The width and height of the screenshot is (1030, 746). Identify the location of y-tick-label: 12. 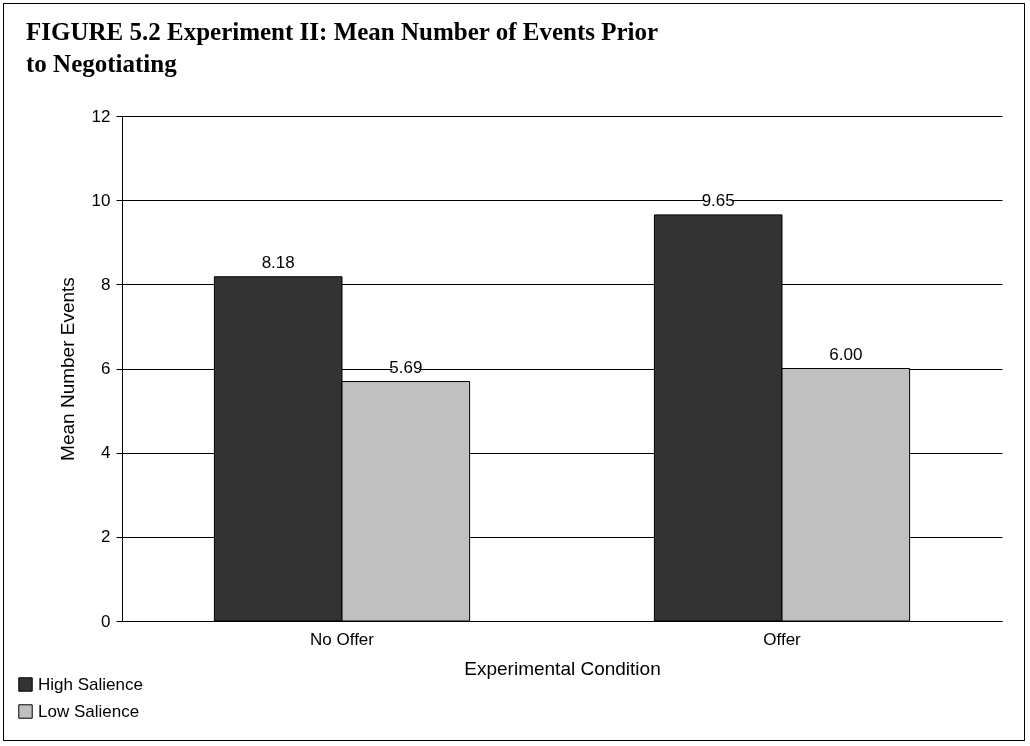
(101, 116).